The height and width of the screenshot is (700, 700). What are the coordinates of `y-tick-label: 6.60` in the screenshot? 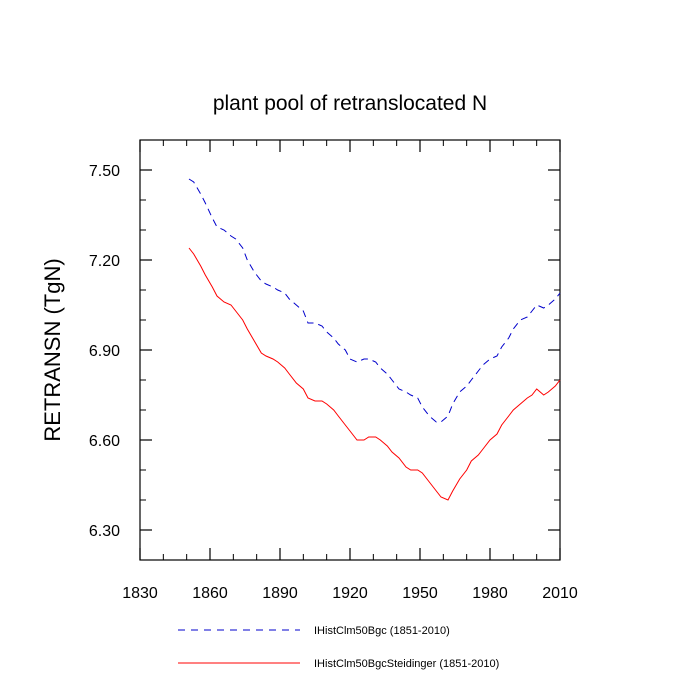 It's located at (104, 441).